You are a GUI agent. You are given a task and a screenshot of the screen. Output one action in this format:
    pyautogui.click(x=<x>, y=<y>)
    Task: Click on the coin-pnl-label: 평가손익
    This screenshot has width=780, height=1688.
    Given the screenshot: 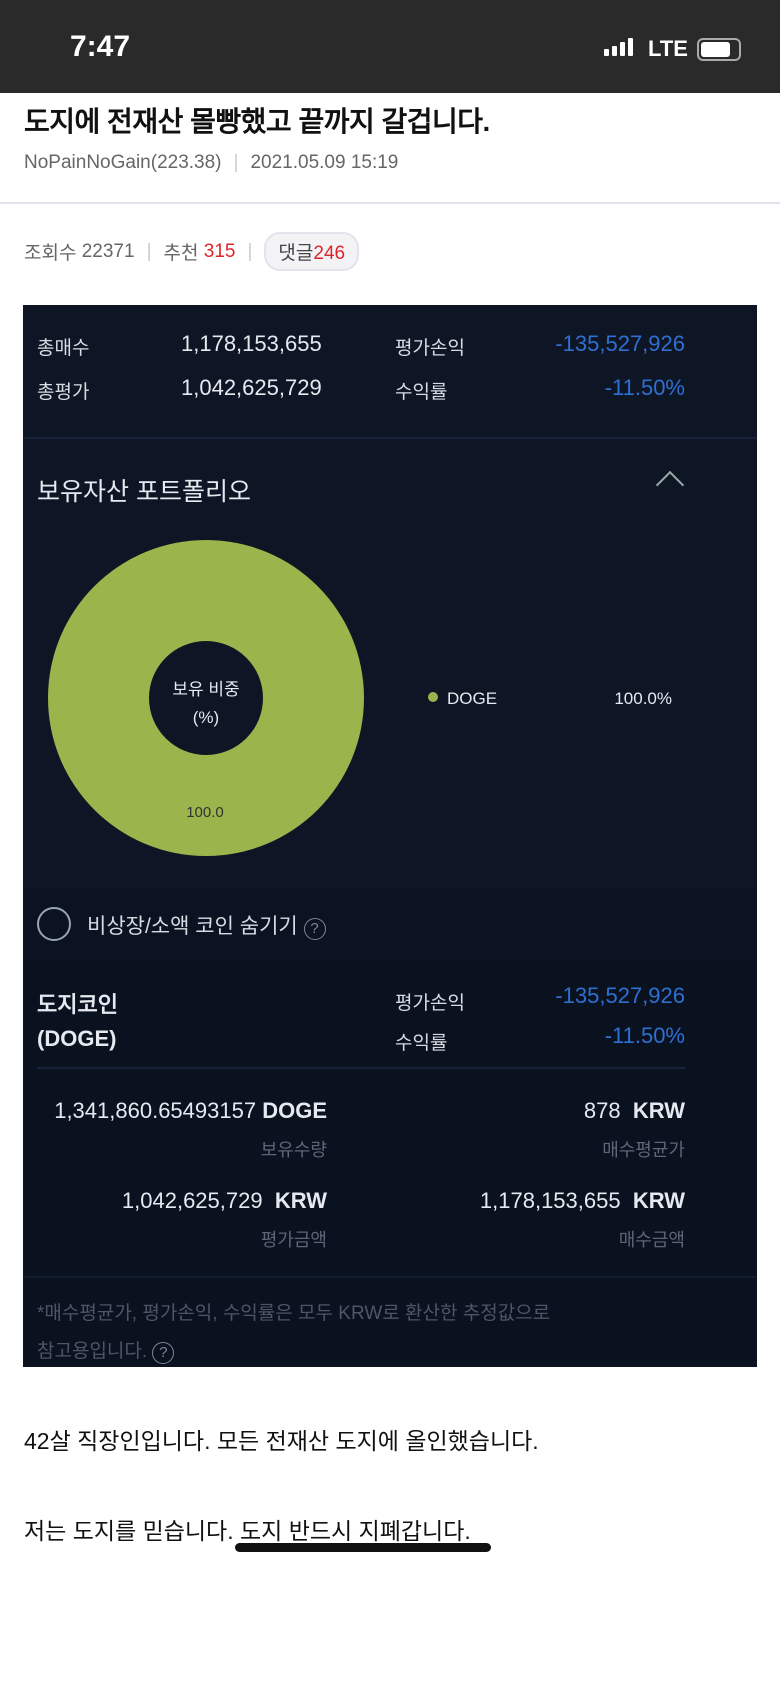 What is the action you would take?
    pyautogui.click(x=430, y=1003)
    